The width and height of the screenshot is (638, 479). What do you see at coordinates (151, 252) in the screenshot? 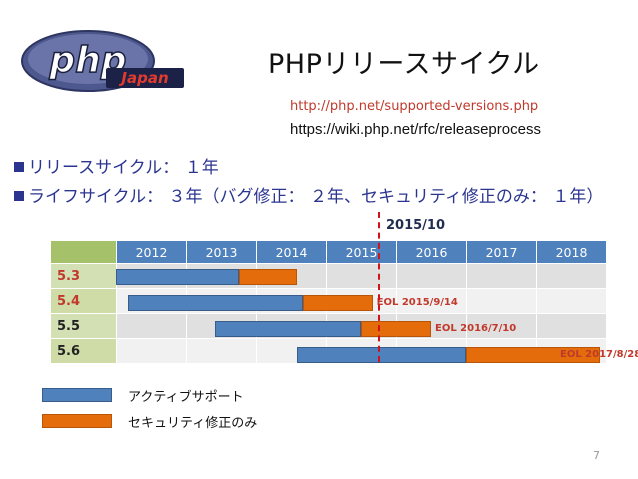
I see `header-year: 2012` at bounding box center [151, 252].